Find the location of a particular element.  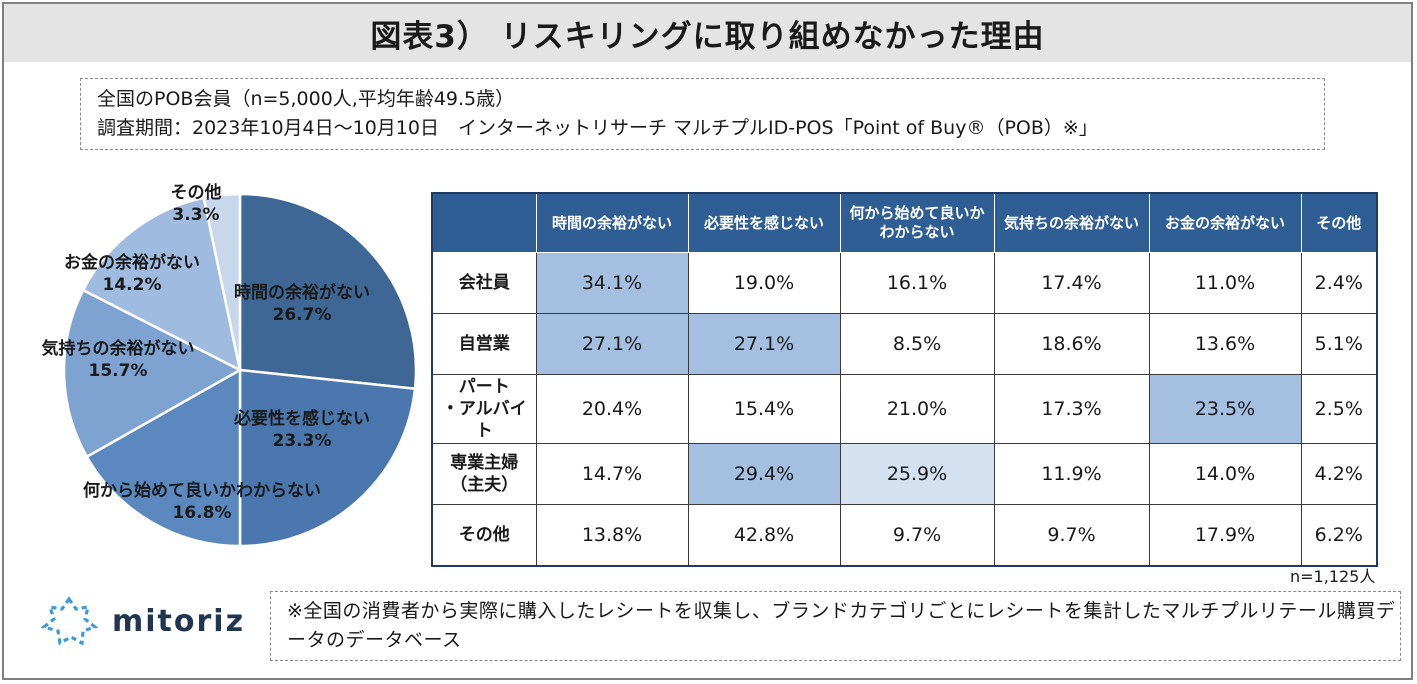

pie-slice-value: 16.8% is located at coordinates (202, 513).